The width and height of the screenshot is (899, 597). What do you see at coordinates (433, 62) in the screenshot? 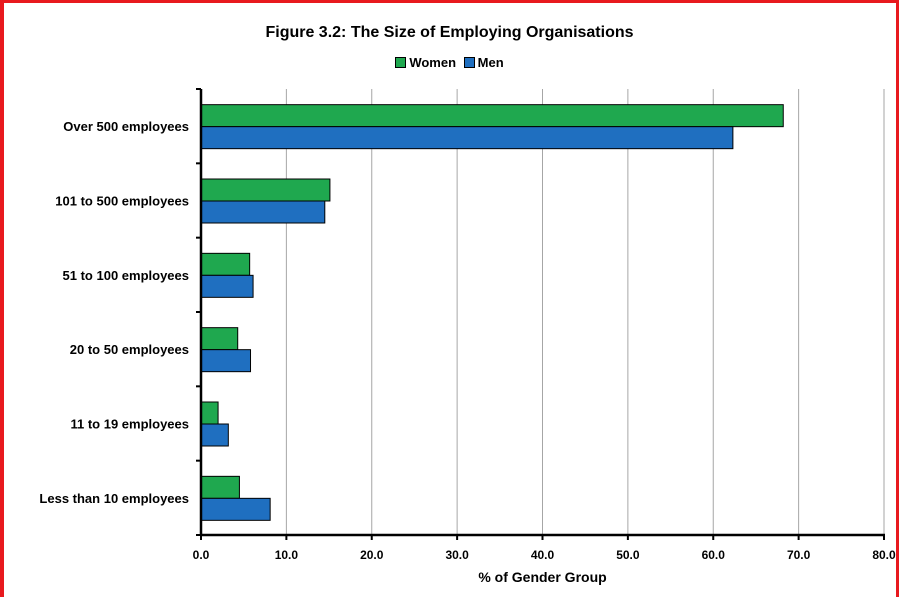
I see `legend-label-women: Women` at bounding box center [433, 62].